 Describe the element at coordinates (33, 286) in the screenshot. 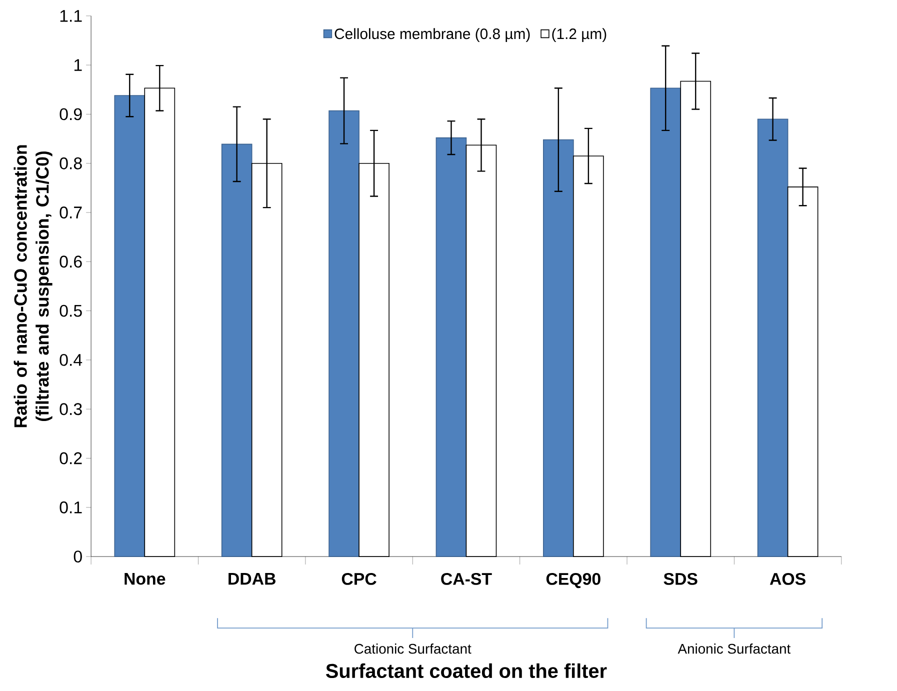

I see `y-axis-title: Ratio of nano-CuO concentration (filtrate and suspension, C1/C0)` at that location.